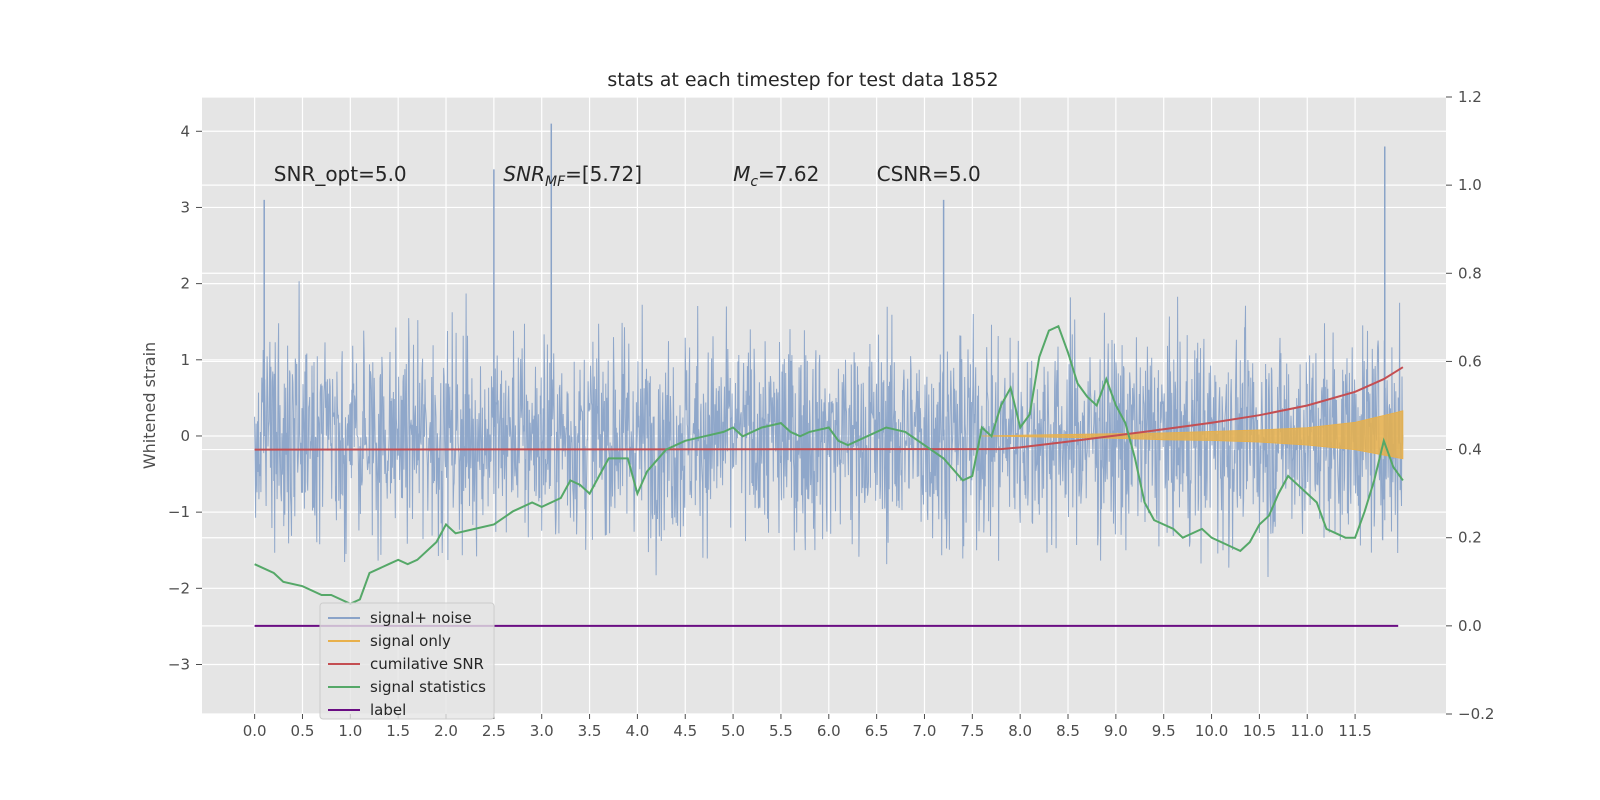 This screenshot has height=800, width=1600. I want to click on x-tick-label: 8.0, so click(1020, 731).